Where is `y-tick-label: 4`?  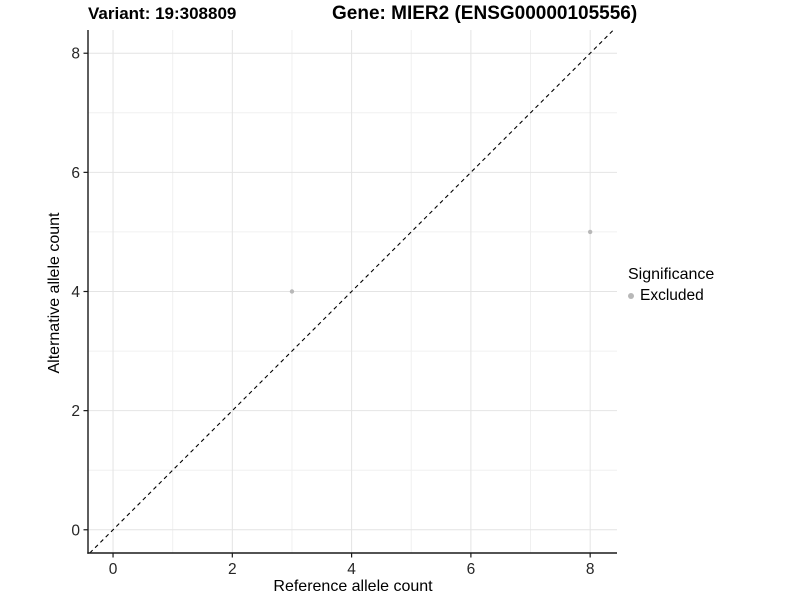 y-tick-label: 4 is located at coordinates (75, 292).